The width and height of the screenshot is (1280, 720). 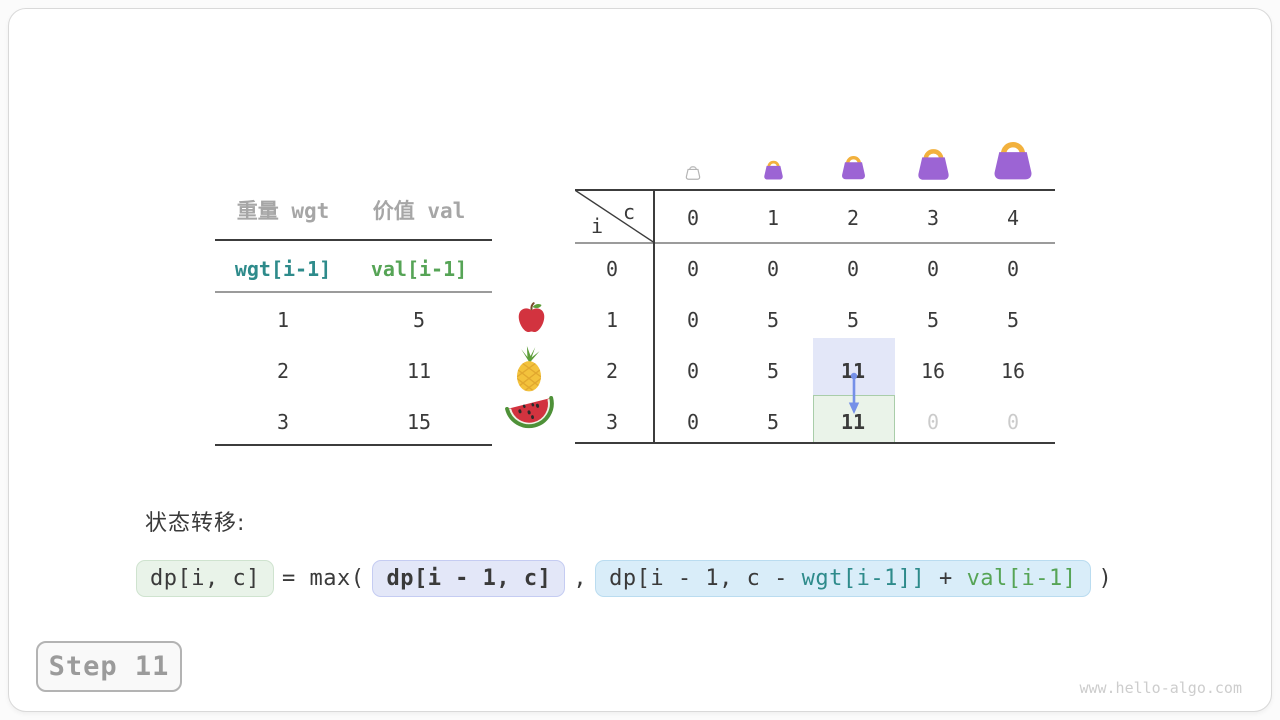 What do you see at coordinates (597, 226) in the screenshot?
I see `corner-row-var: i` at bounding box center [597, 226].